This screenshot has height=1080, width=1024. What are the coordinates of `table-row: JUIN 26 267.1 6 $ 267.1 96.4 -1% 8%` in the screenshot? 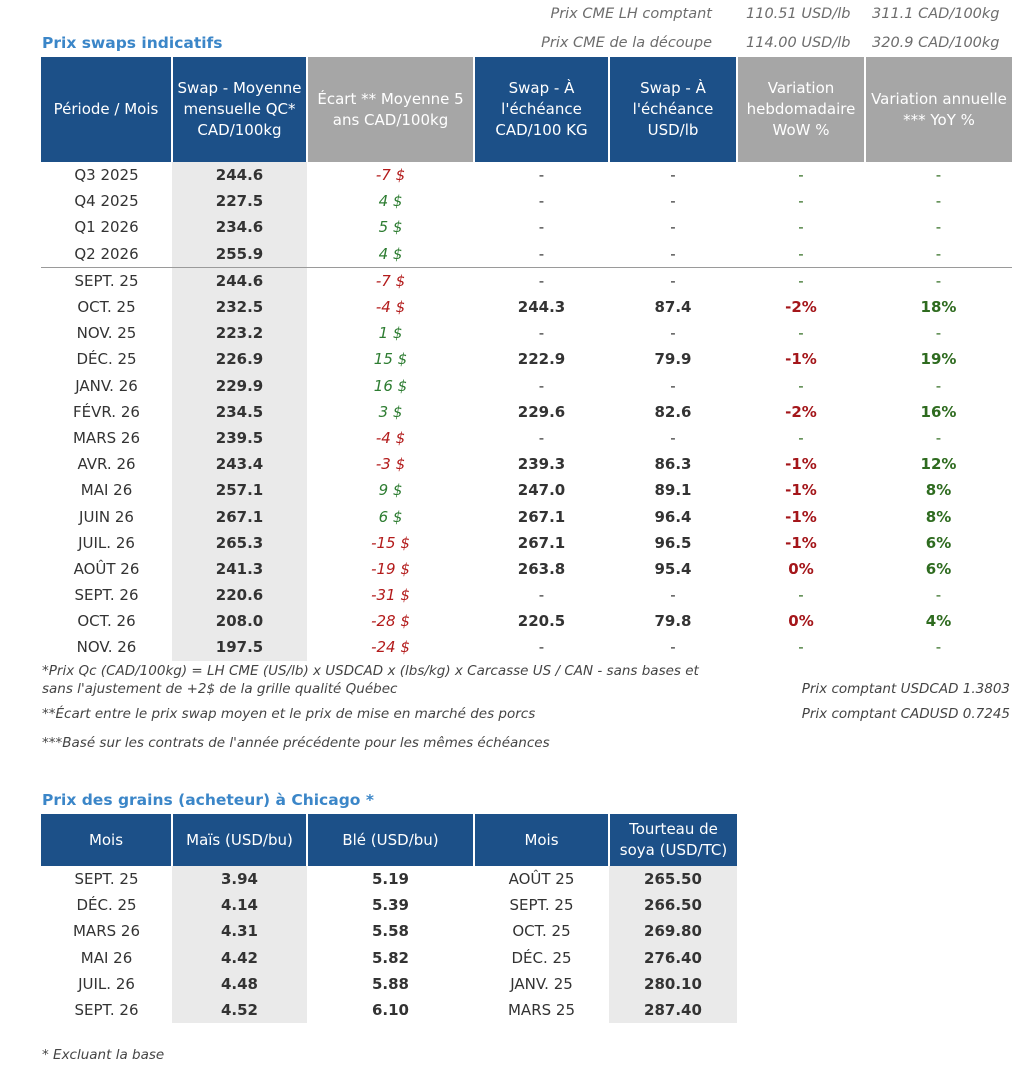 It's located at (526, 516).